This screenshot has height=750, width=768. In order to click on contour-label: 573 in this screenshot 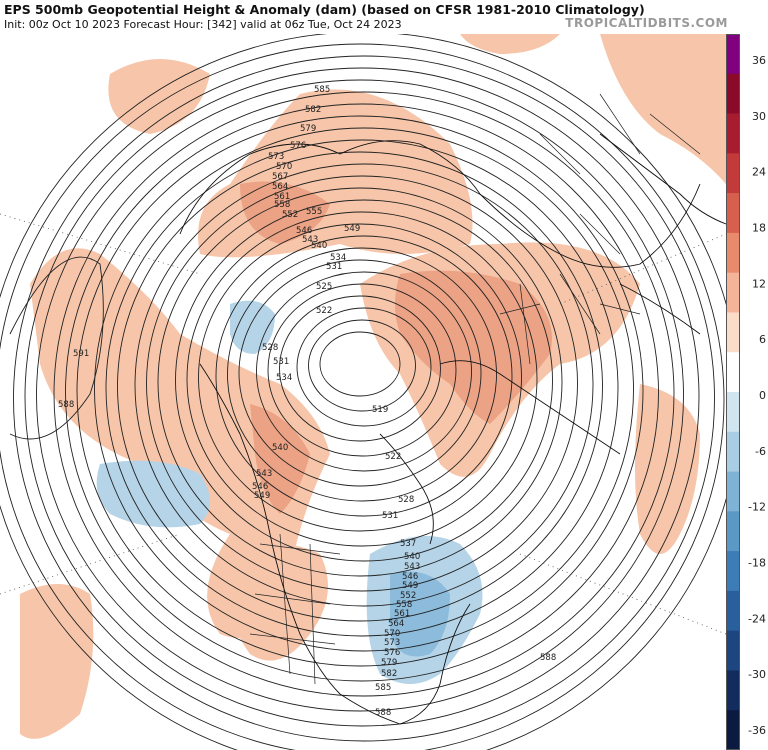, I will do `click(276, 157)`.